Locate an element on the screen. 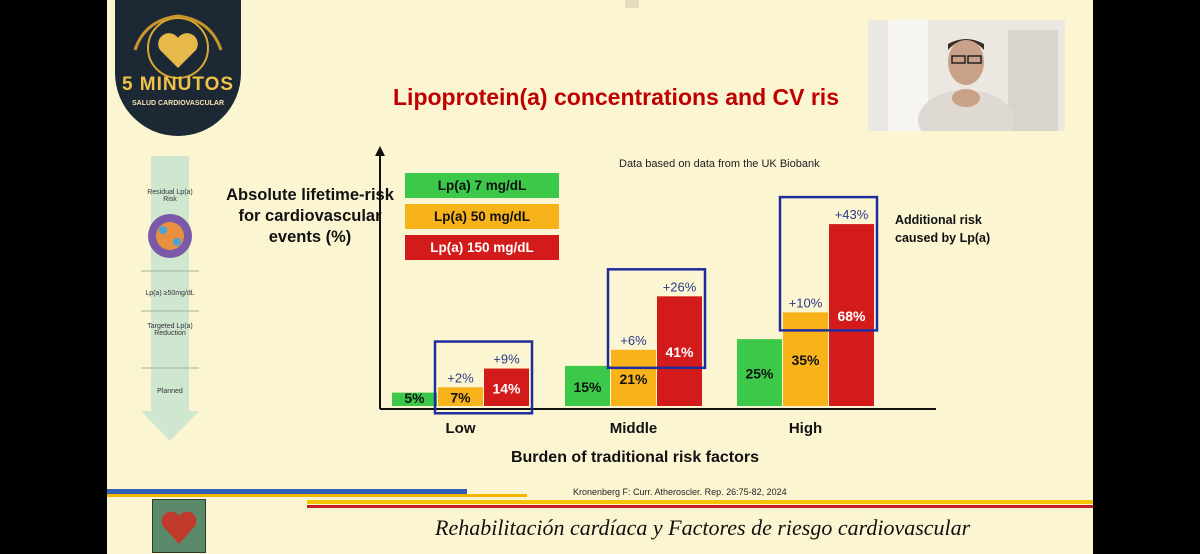  legend-mid: Lp(a) 50 mg/dL is located at coordinates (482, 216).